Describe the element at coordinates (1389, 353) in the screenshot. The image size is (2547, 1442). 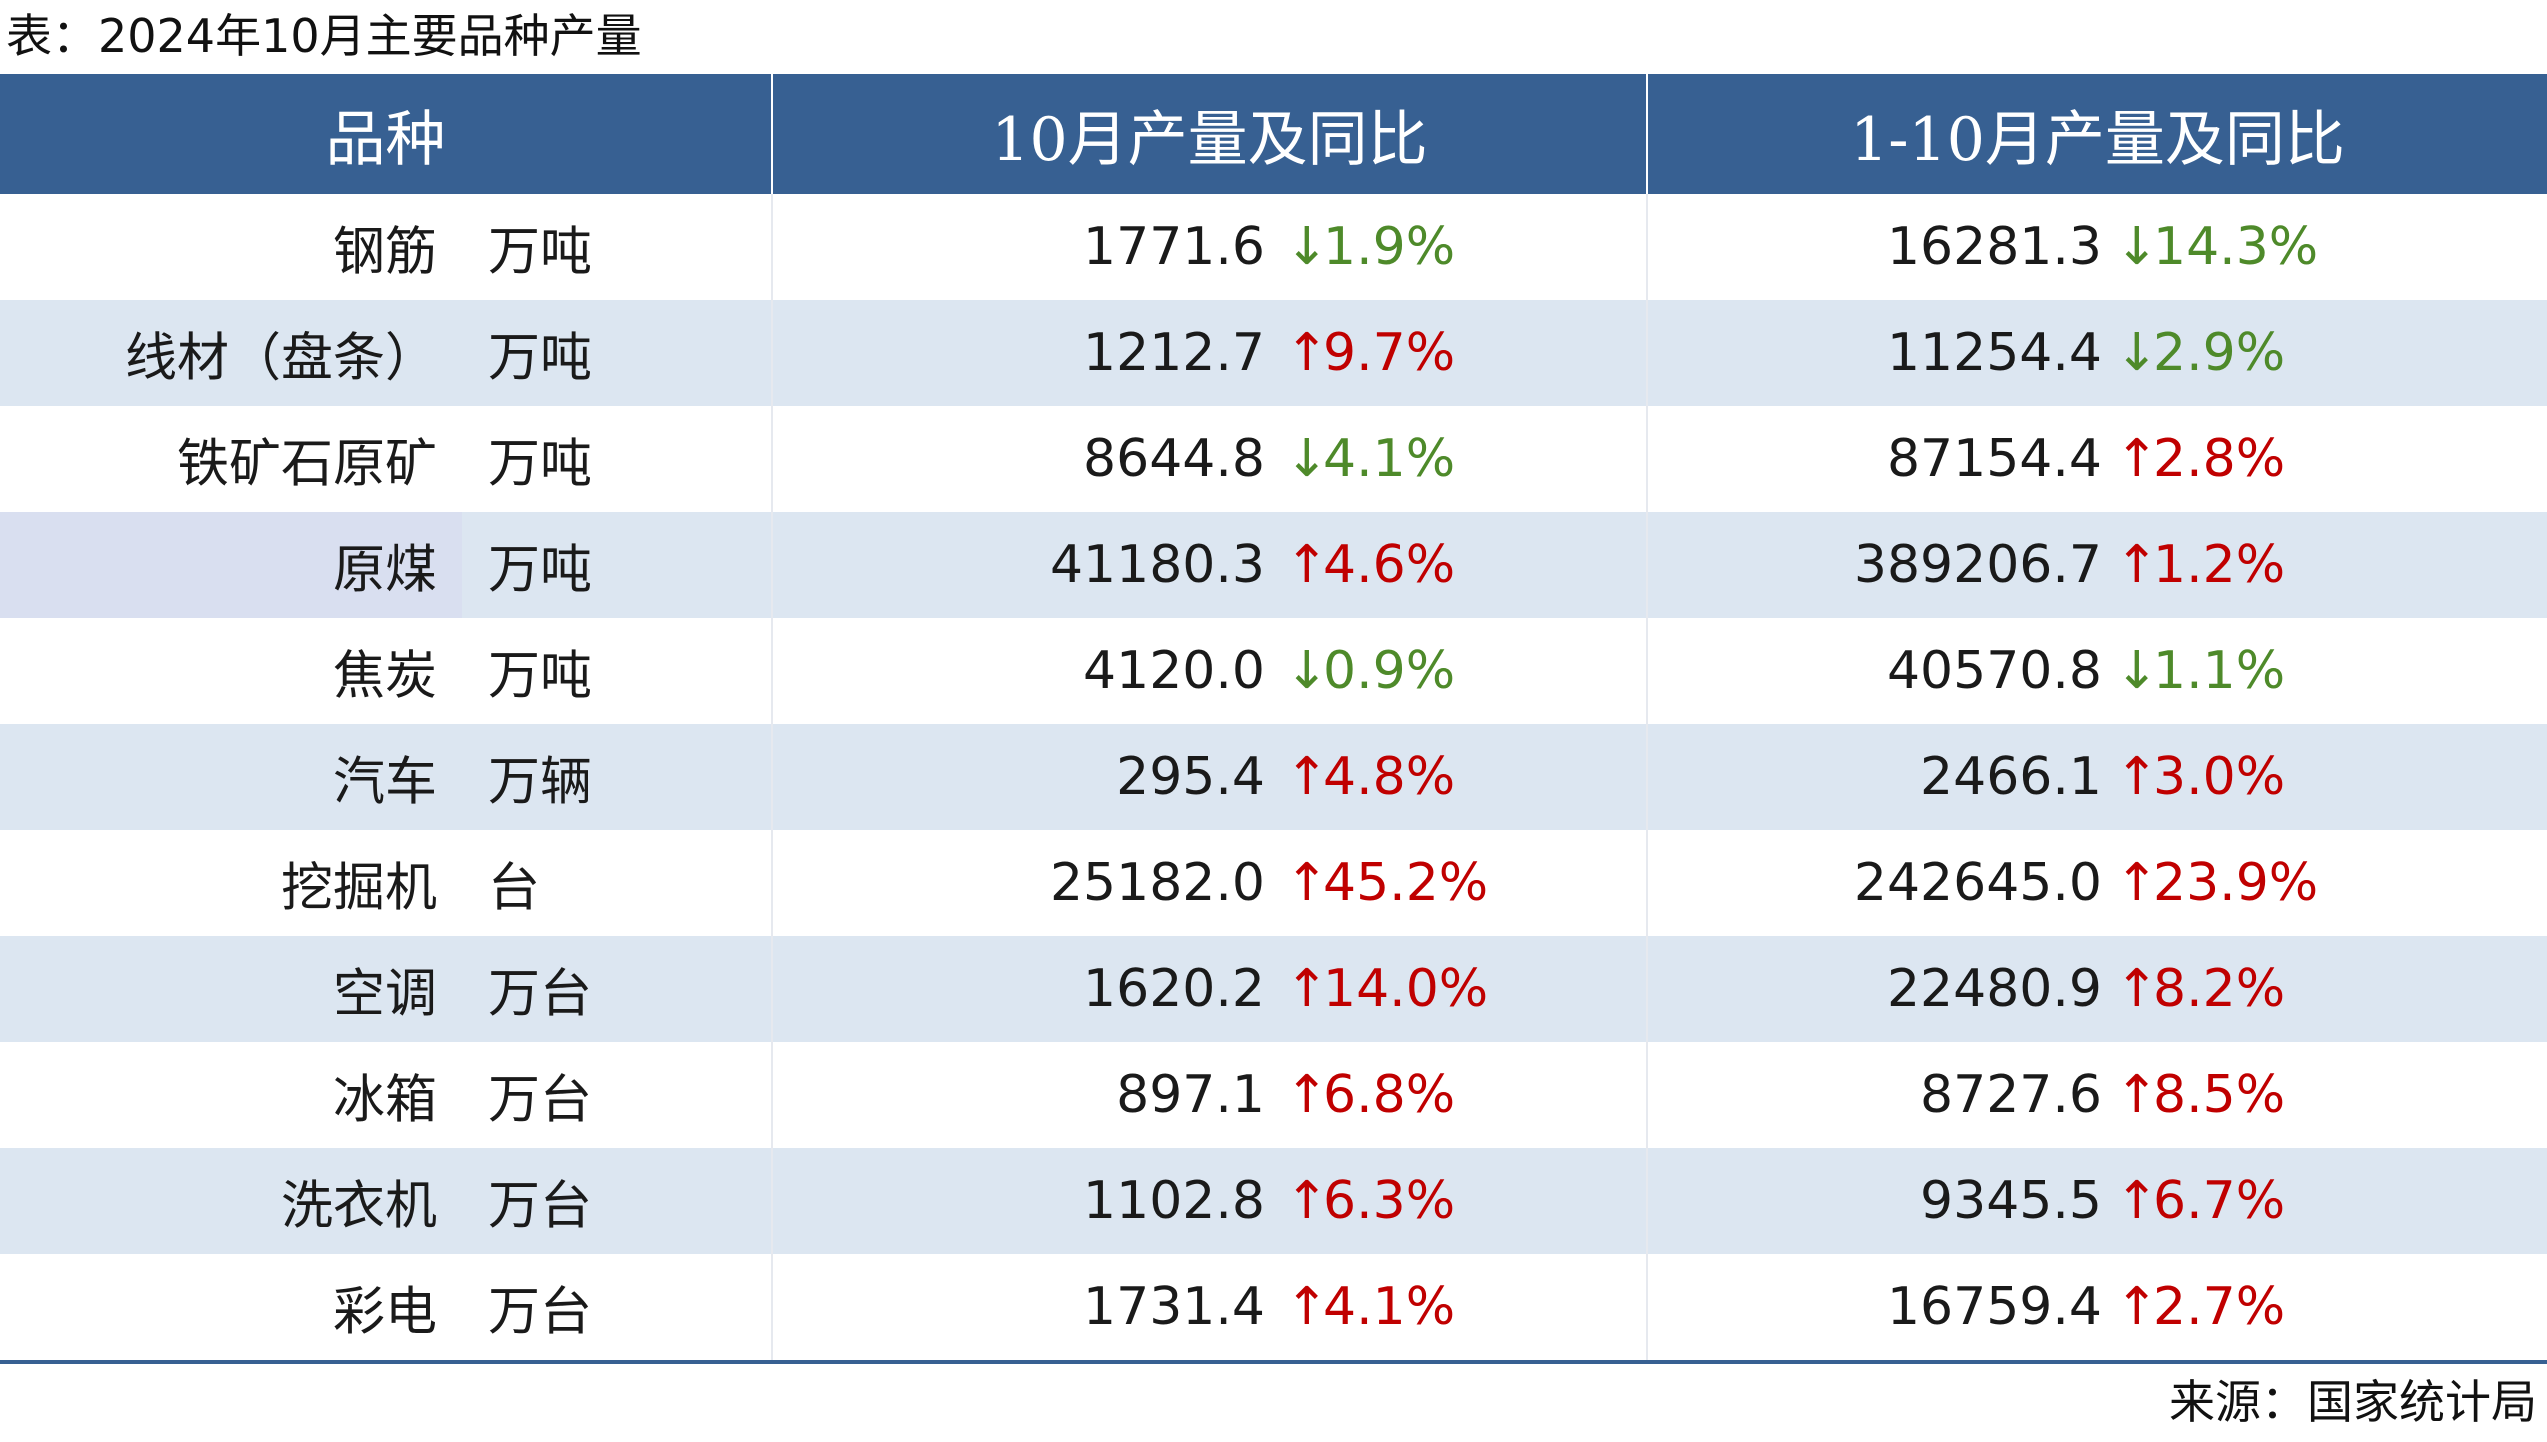
I see `october-pct: 9.7%` at that location.